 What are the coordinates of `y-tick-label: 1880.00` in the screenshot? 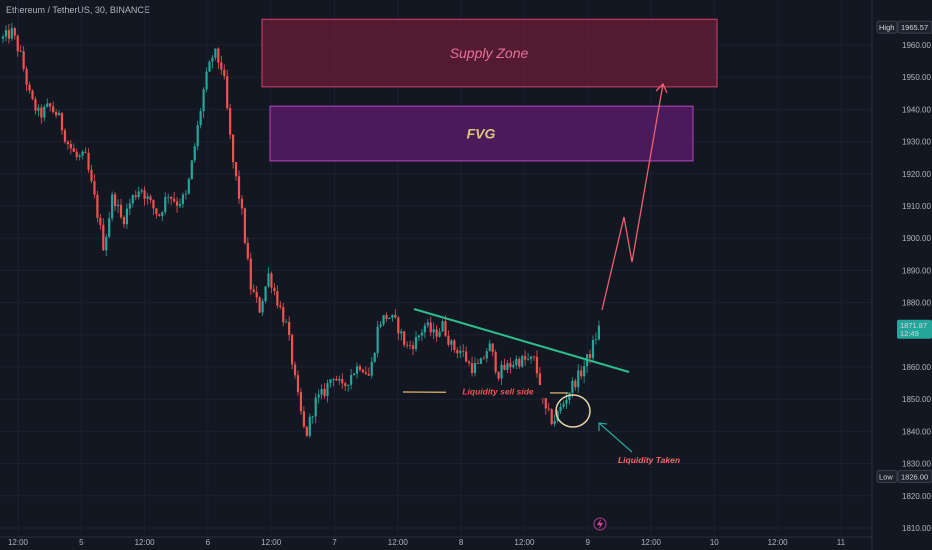 It's located at (916, 303).